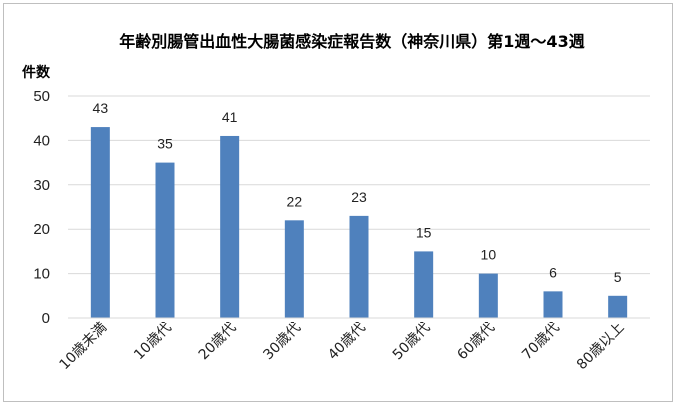  What do you see at coordinates (41, 96) in the screenshot?
I see `y-tick-label: 50` at bounding box center [41, 96].